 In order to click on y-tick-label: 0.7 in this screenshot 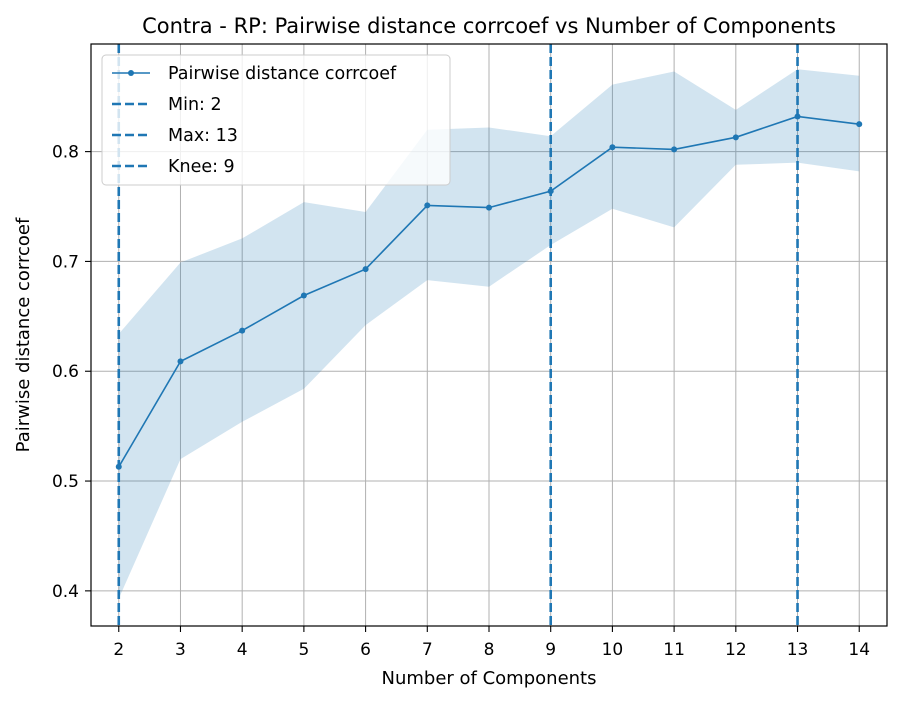, I will do `click(65, 262)`.